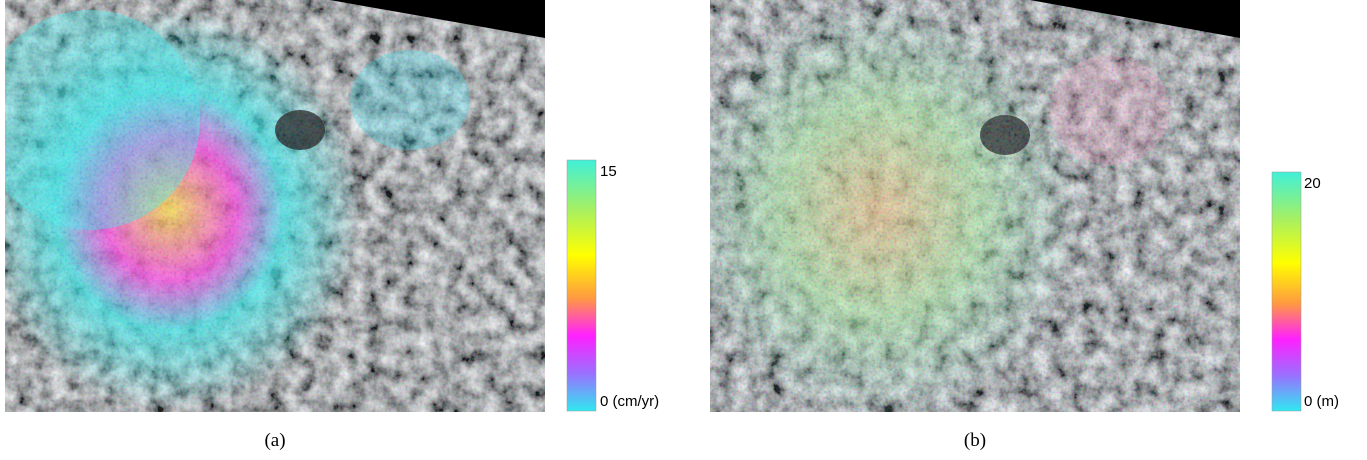 The height and width of the screenshot is (460, 1367). Describe the element at coordinates (608, 171) in the screenshot. I see `colorbar-top-label: 15` at that location.